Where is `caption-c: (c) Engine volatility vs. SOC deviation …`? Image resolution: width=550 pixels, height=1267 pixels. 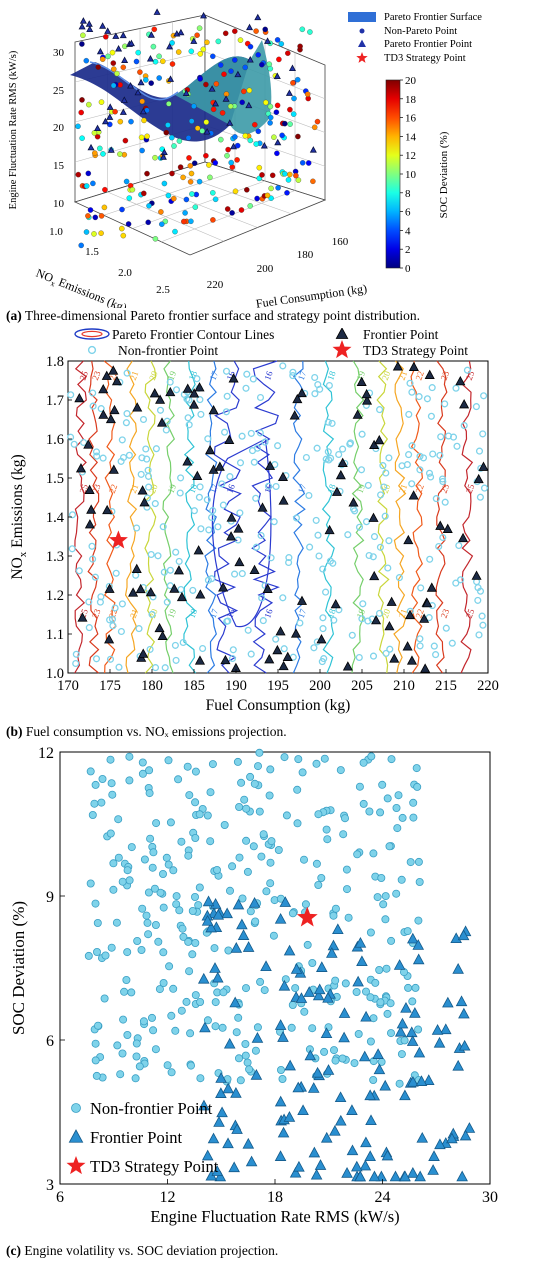 caption-c: (c) Engine volatility vs. SOC deviation … is located at coordinates (142, 1250).